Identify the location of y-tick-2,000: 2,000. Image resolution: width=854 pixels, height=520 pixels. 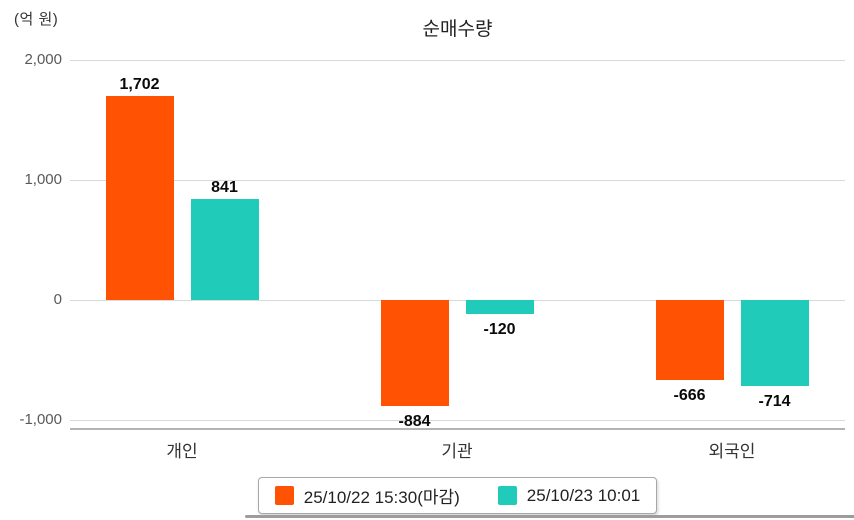
(43, 59).